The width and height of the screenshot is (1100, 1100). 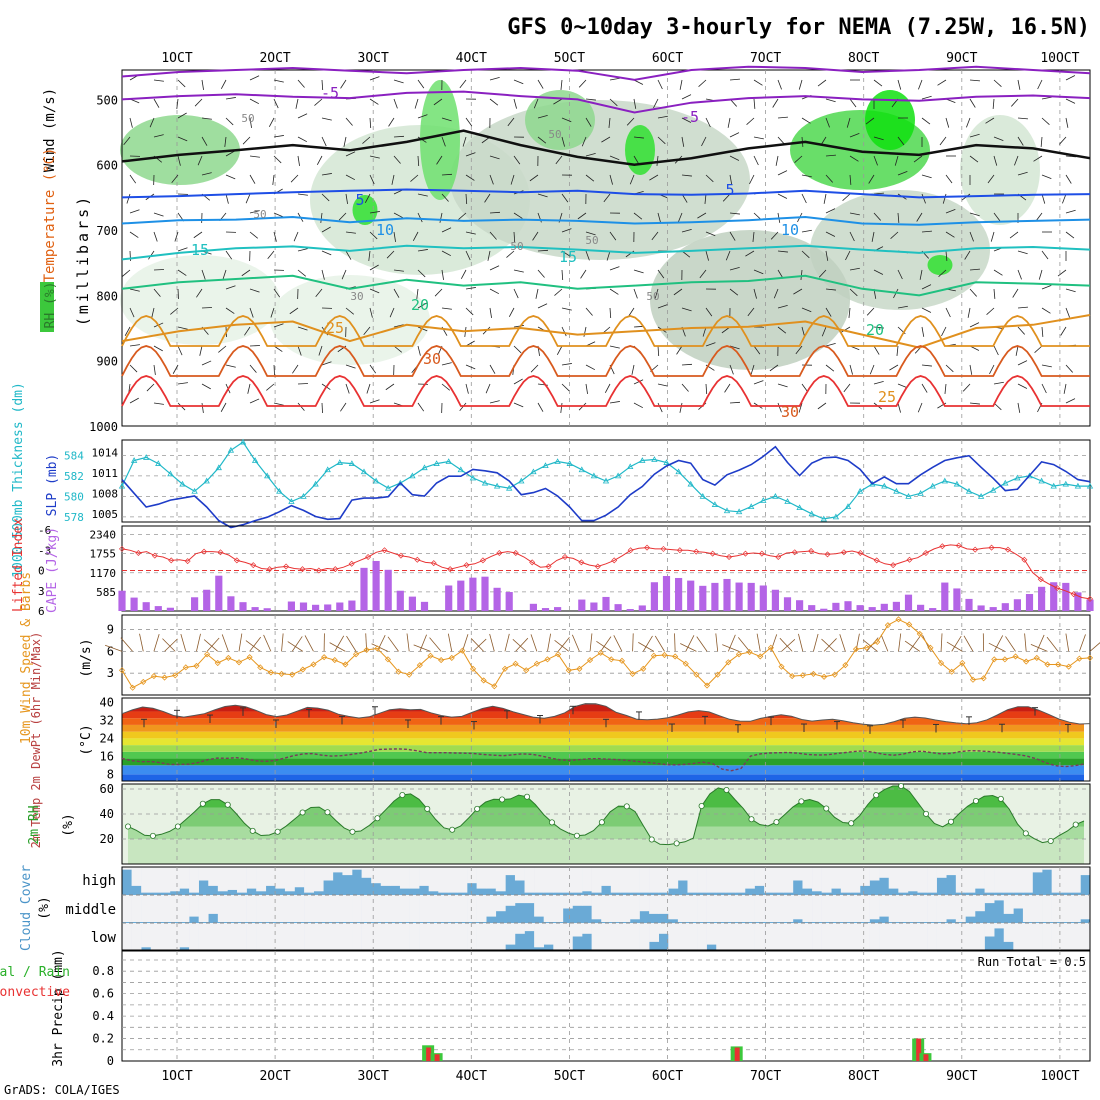 What do you see at coordinates (106, 592) in the screenshot?
I see `cape-tick-label: 585` at bounding box center [106, 592].